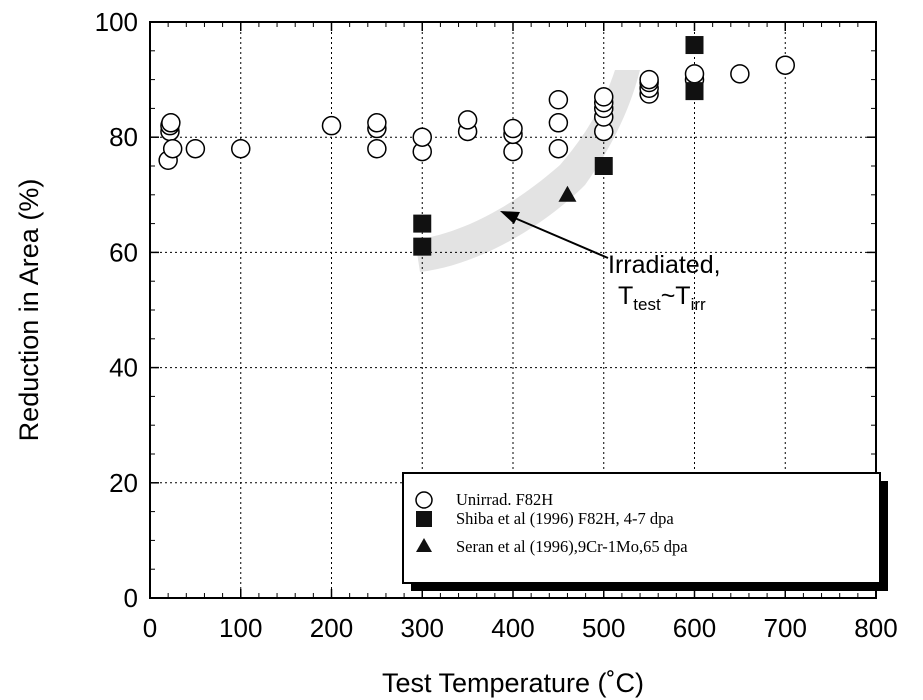 The image size is (923, 700). I want to click on y-tick-label: 100, so click(116, 22).